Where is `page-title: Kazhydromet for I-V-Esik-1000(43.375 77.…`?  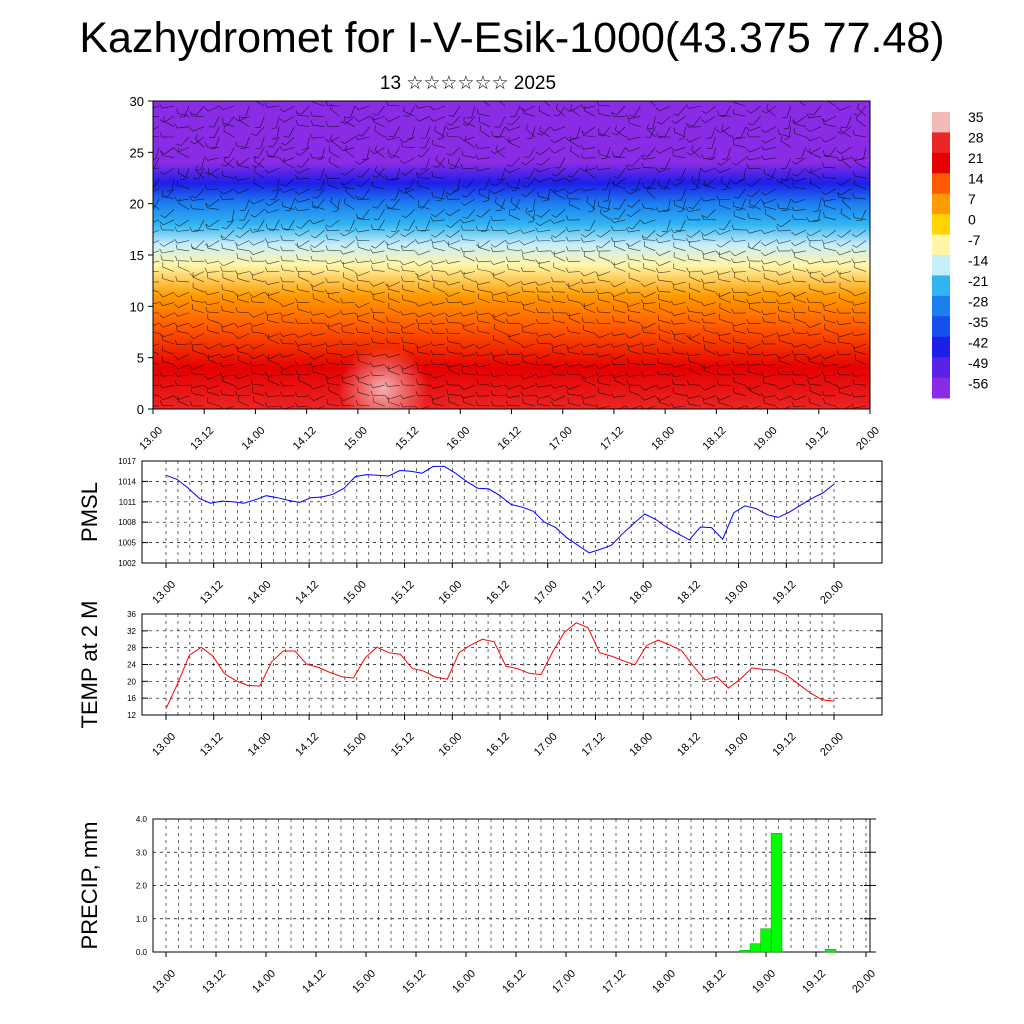 page-title: Kazhydromet for I-V-Esik-1000(43.375 77.… is located at coordinates (512, 38).